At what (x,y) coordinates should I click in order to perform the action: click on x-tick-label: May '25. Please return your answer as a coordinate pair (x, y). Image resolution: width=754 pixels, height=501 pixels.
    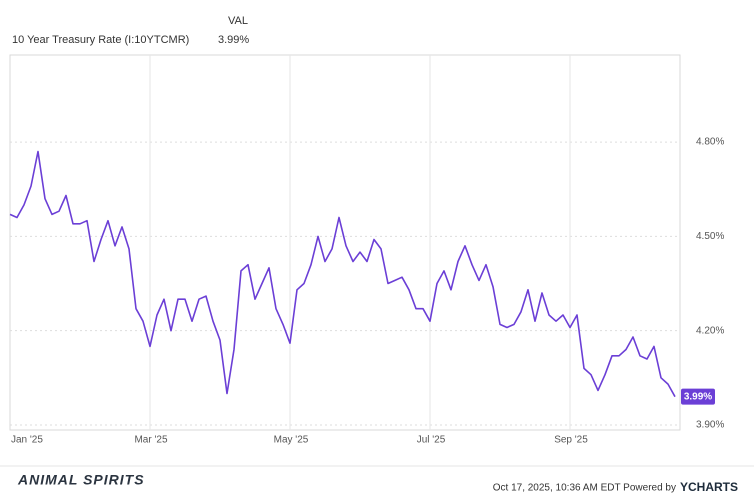
    Looking at the image, I should click on (291, 440).